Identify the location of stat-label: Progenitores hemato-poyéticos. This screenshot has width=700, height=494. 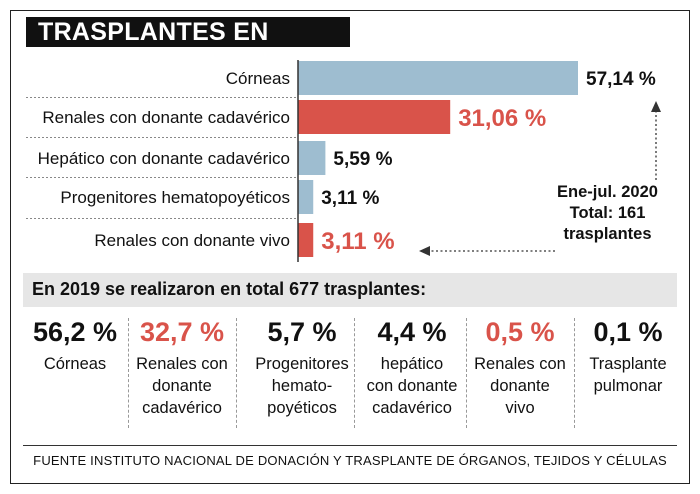
(302, 386).